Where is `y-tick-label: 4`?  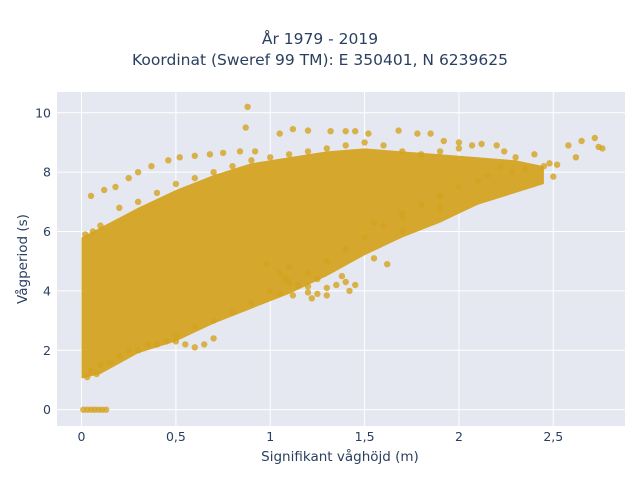
y-tick-label: 4 is located at coordinates (47, 290).